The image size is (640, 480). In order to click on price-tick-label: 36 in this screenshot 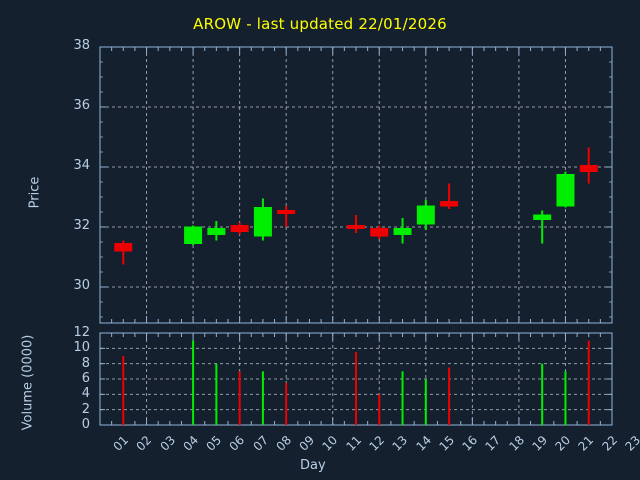, I will do `click(81, 105)`.